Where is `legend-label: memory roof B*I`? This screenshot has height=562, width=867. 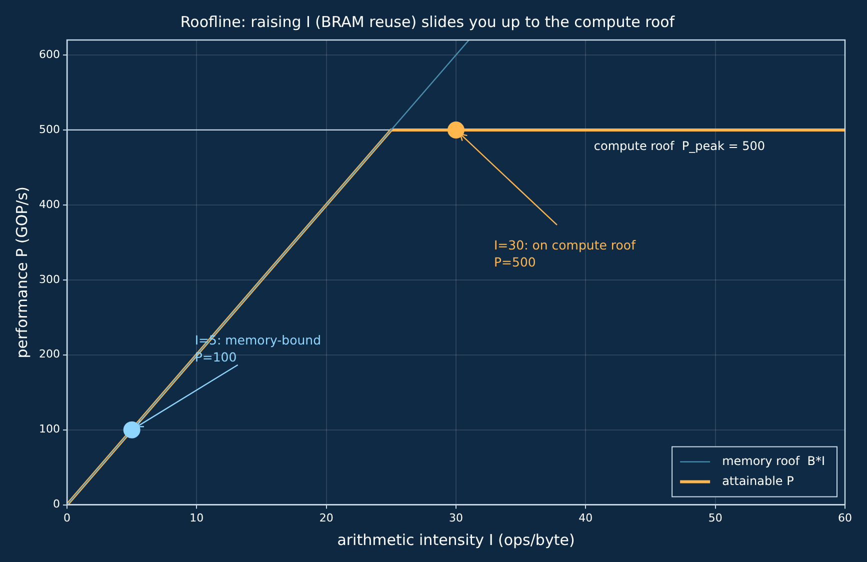
legend-label: memory roof B*I is located at coordinates (774, 461).